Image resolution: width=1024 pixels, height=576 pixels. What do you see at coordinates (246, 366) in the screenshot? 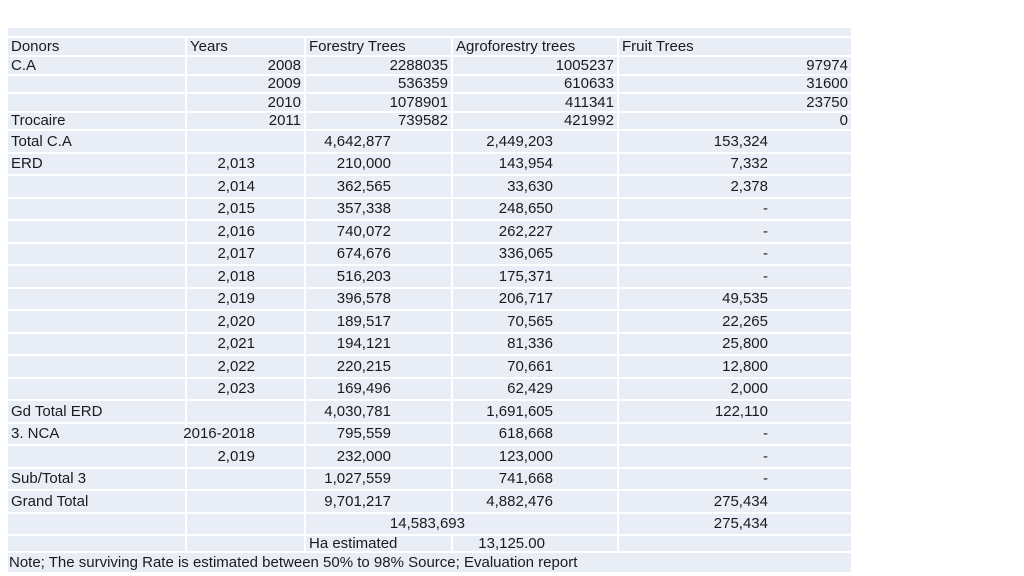
I see `cell-year: 2,022` at bounding box center [246, 366].